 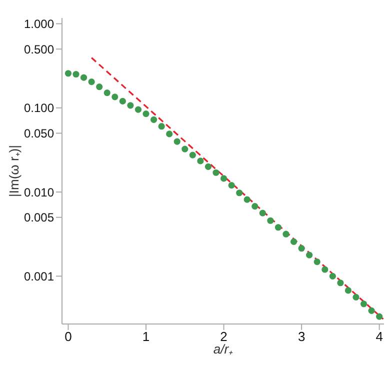 I want to click on y-tick-label: 0.100, so click(x=39, y=108).